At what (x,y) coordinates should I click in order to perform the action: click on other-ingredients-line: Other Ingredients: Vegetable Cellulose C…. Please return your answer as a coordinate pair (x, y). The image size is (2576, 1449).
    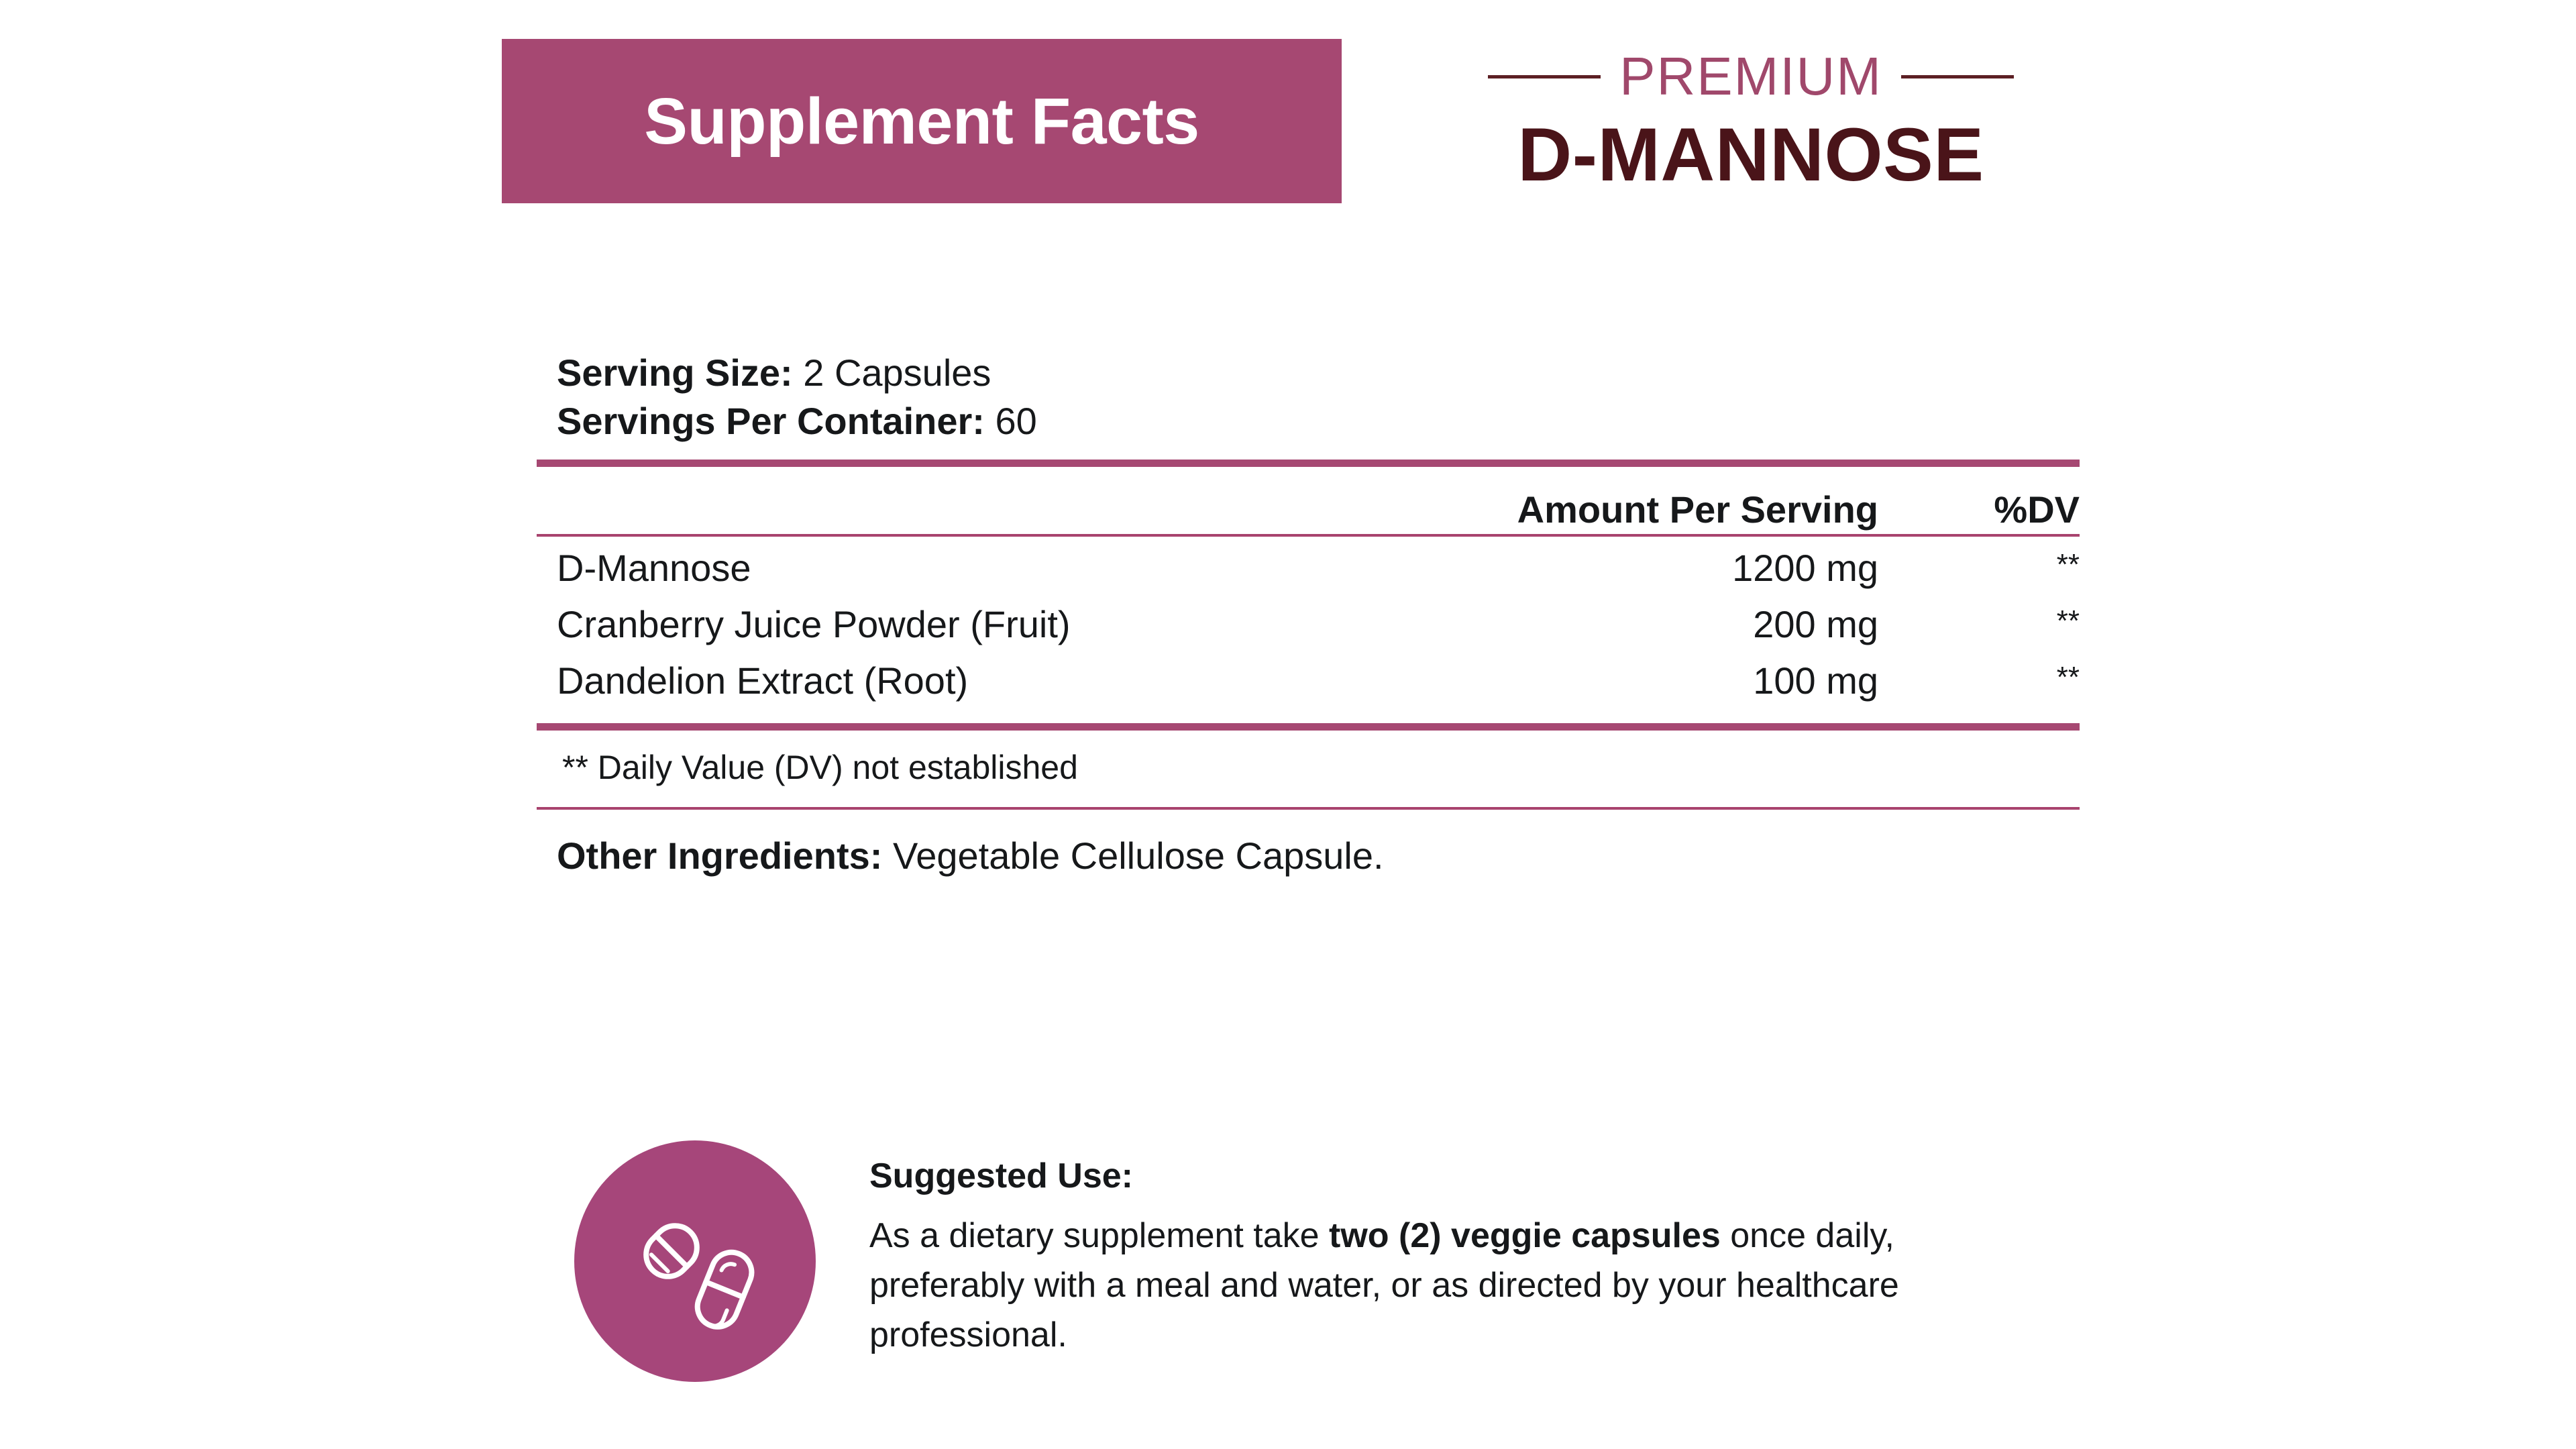
    Looking at the image, I should click on (1308, 843).